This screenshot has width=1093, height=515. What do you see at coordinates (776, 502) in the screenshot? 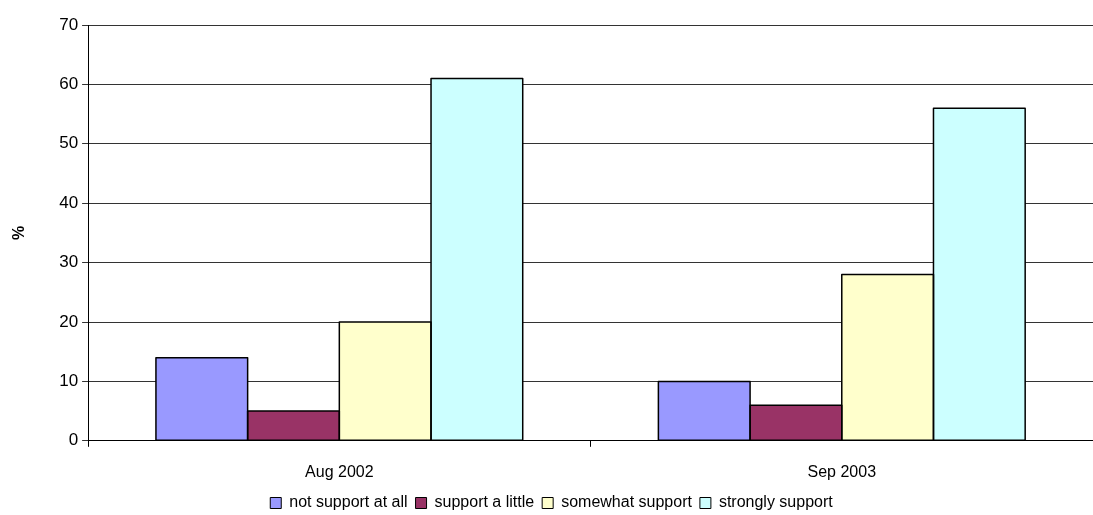
I see `legend-label: strongly support` at bounding box center [776, 502].